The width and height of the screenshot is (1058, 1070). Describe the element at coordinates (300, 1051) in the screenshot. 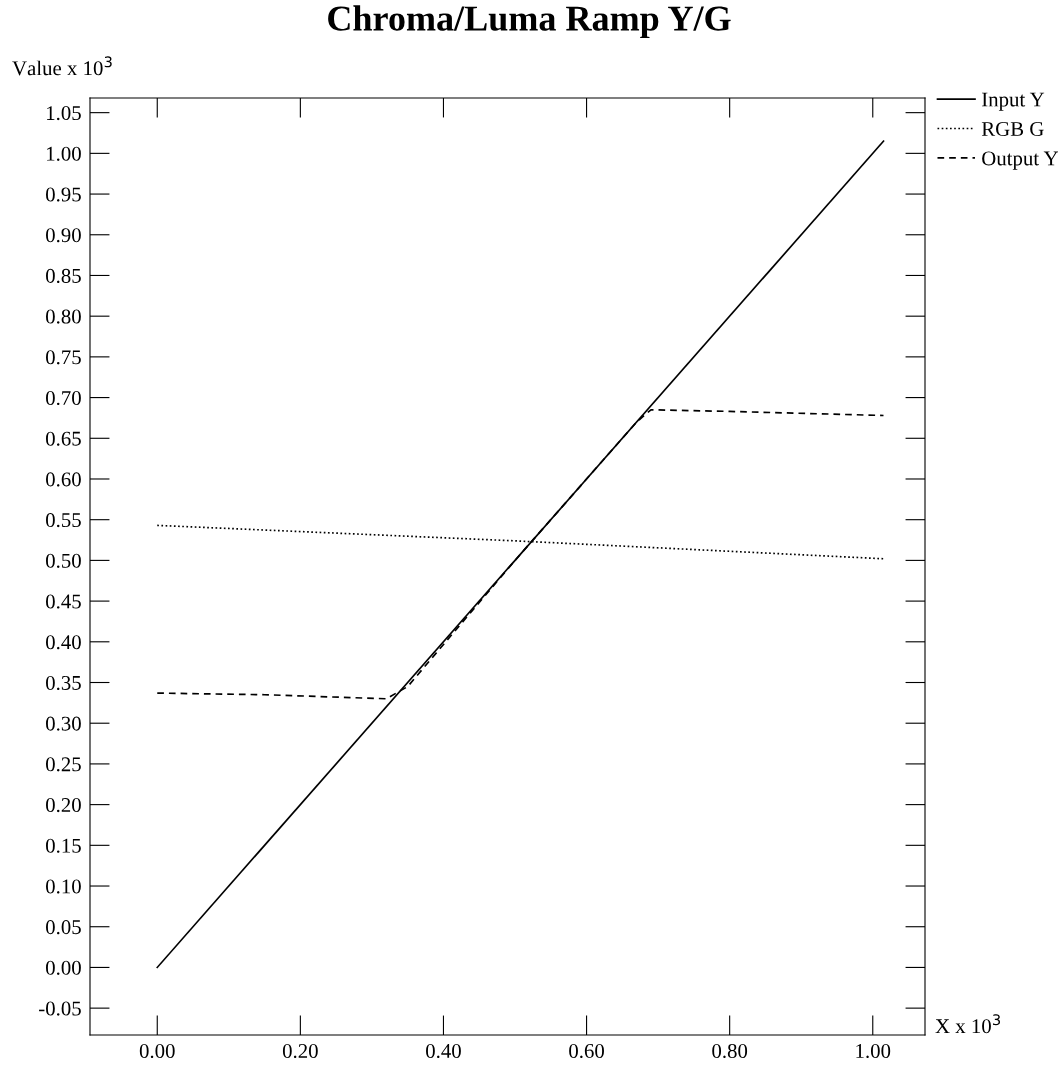

I see `x-tick-label: 0.20` at that location.